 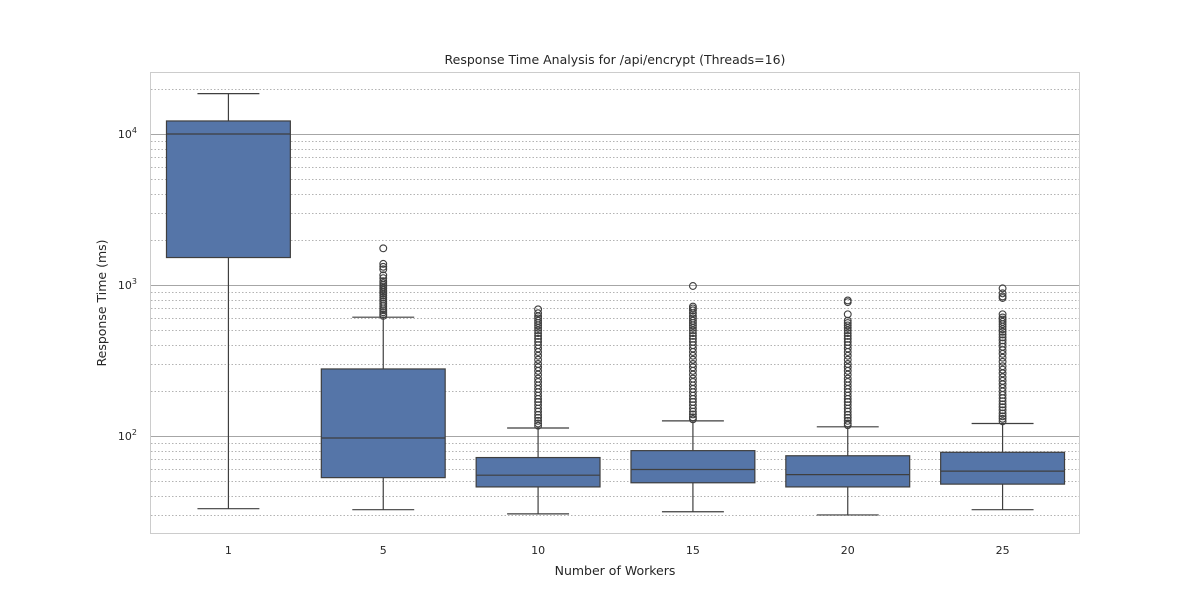 What do you see at coordinates (127, 435) in the screenshot?
I see `y-tick-label: 10²` at bounding box center [127, 435].